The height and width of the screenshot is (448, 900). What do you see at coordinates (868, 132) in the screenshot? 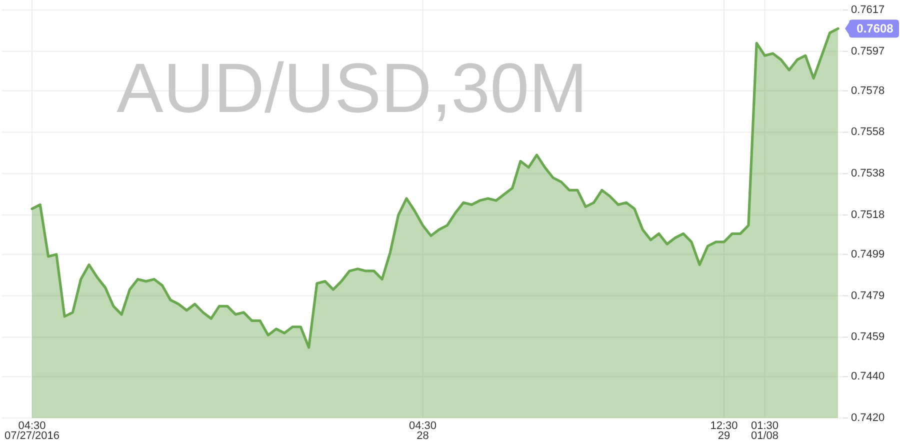
I see `y-tick-label: 0.7558` at bounding box center [868, 132].